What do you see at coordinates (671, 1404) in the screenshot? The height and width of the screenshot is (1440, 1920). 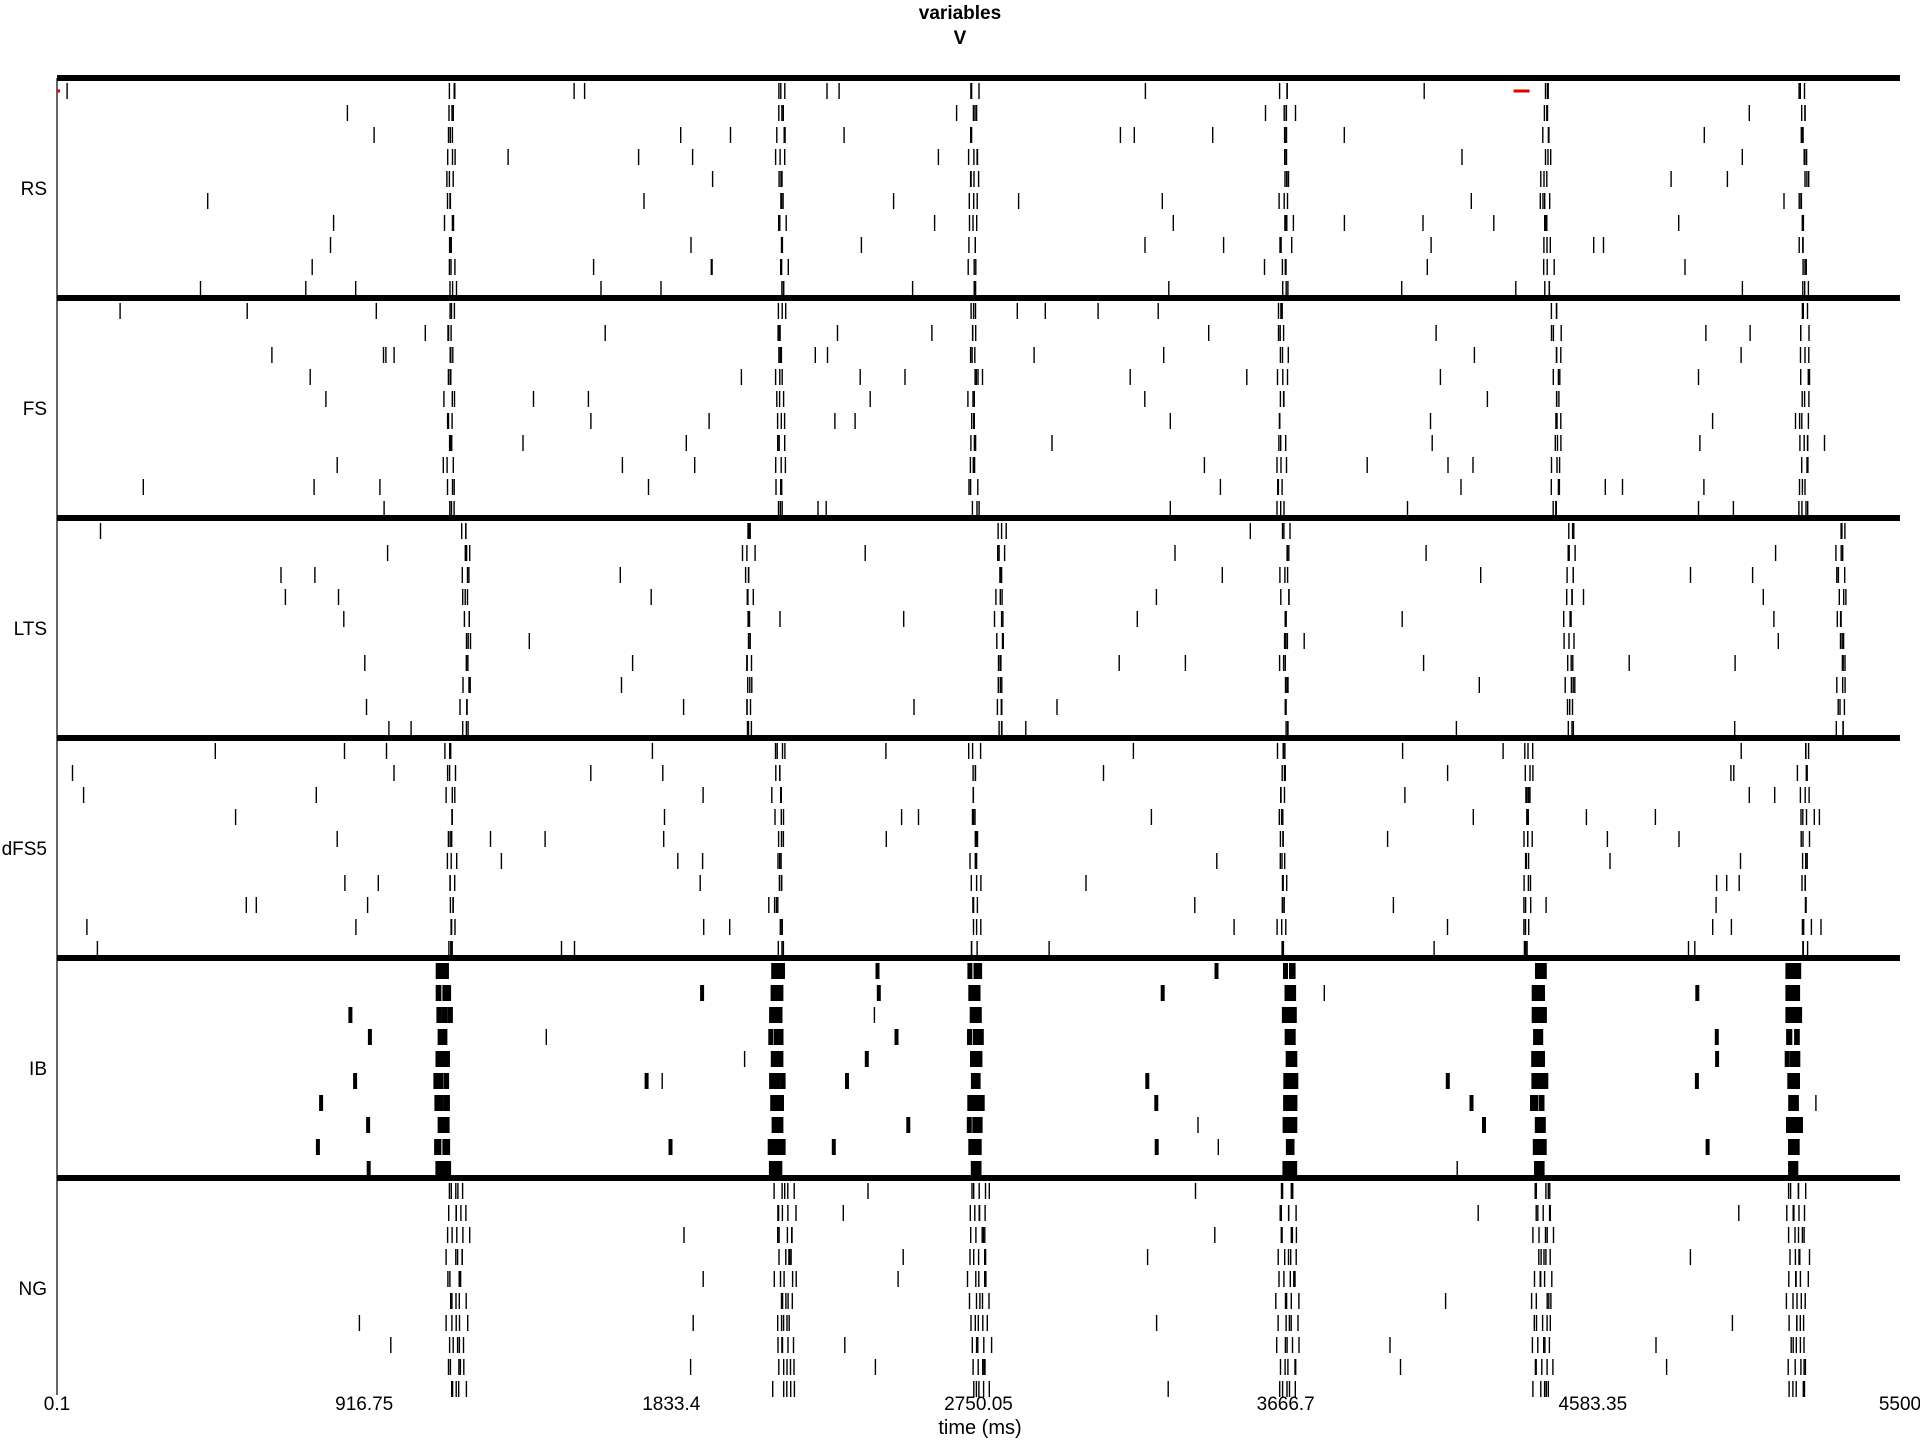 I see `x-tick-label: 1833.4` at bounding box center [671, 1404].